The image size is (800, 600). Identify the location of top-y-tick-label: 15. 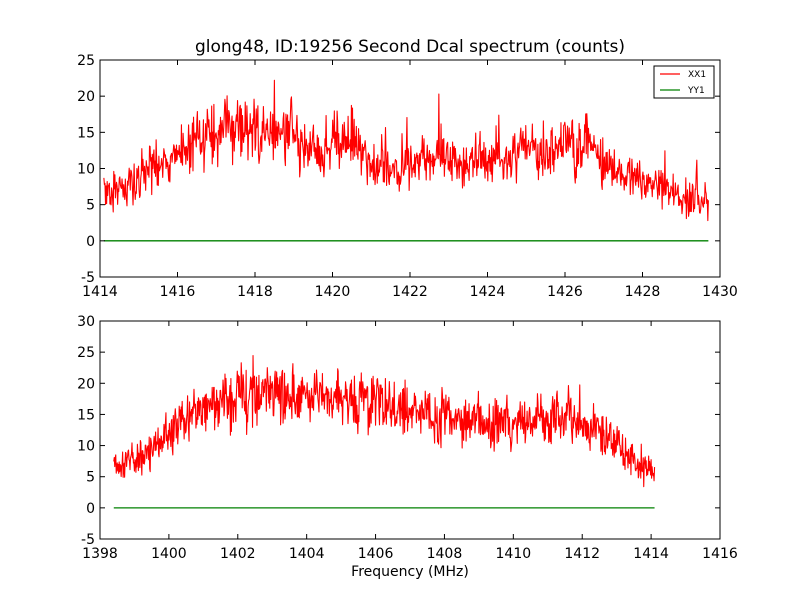
(86, 133).